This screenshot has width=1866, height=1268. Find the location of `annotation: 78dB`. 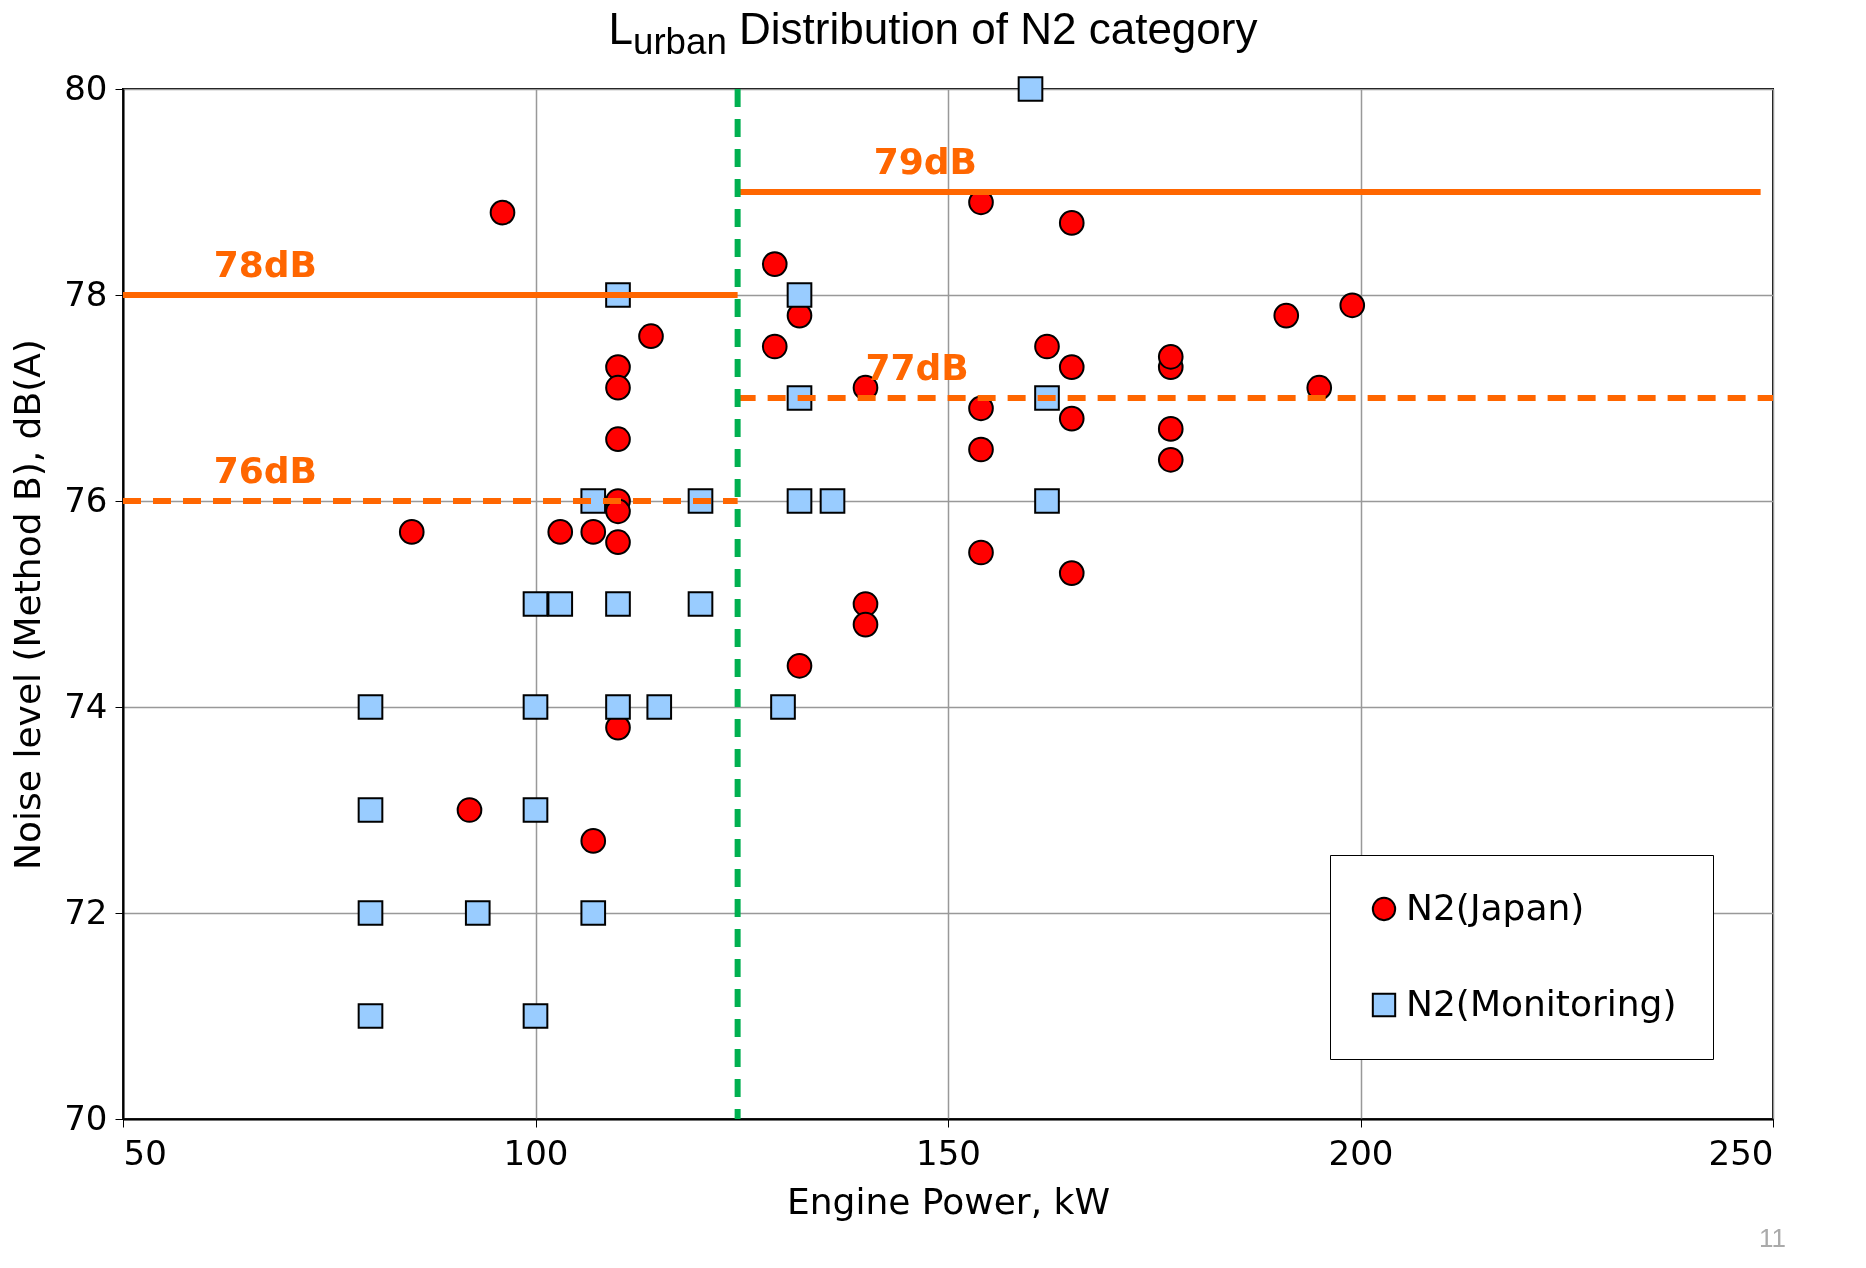

annotation: 78dB is located at coordinates (265, 264).